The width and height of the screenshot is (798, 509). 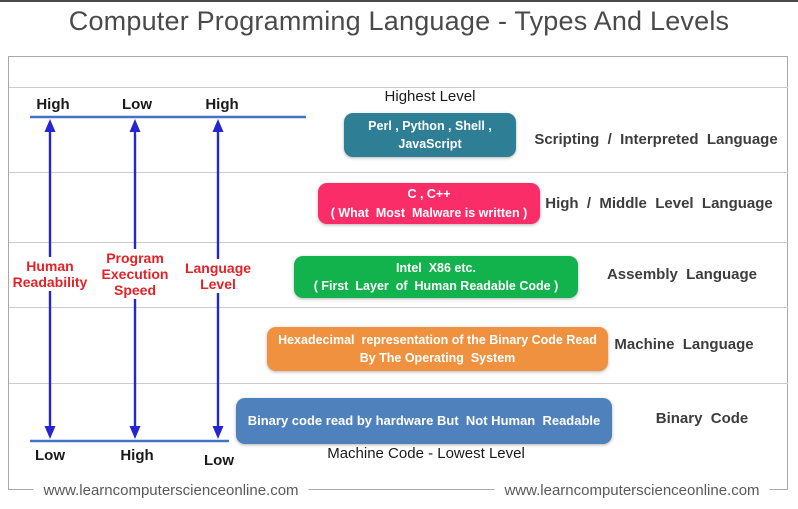 I want to click on dimension-label-language-level: Language Level, so click(x=218, y=276).